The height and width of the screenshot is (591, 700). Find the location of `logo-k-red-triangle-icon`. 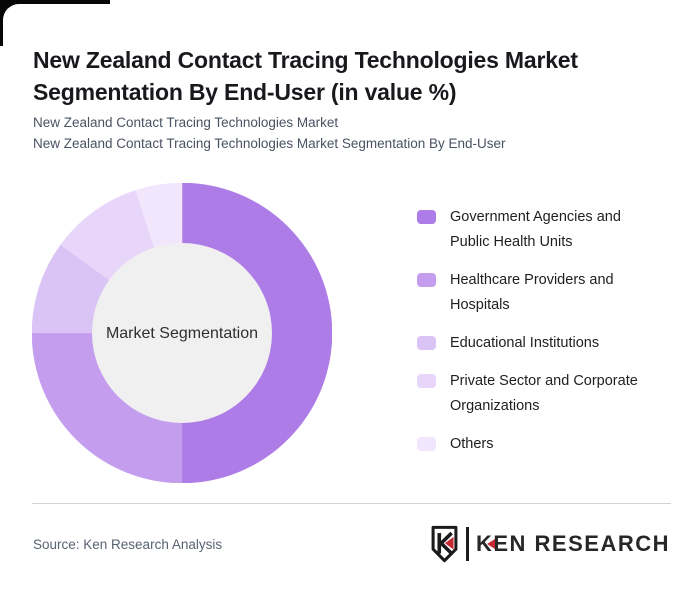

logo-k-red-triangle-icon is located at coordinates (490, 544).